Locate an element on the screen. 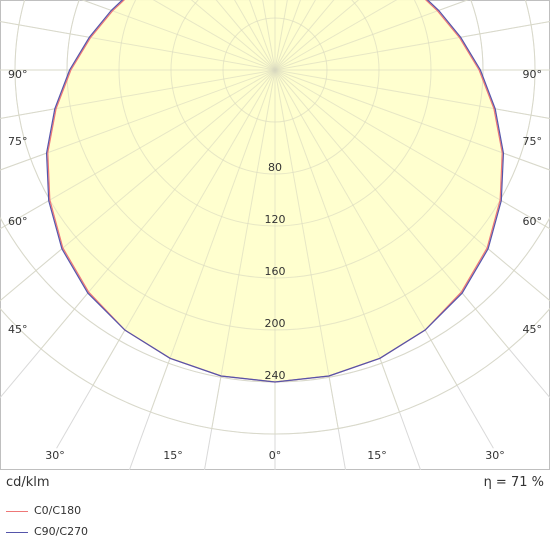 This screenshot has width=550, height=550. legend-label-c90-c270: C90/C270 is located at coordinates (61, 531).